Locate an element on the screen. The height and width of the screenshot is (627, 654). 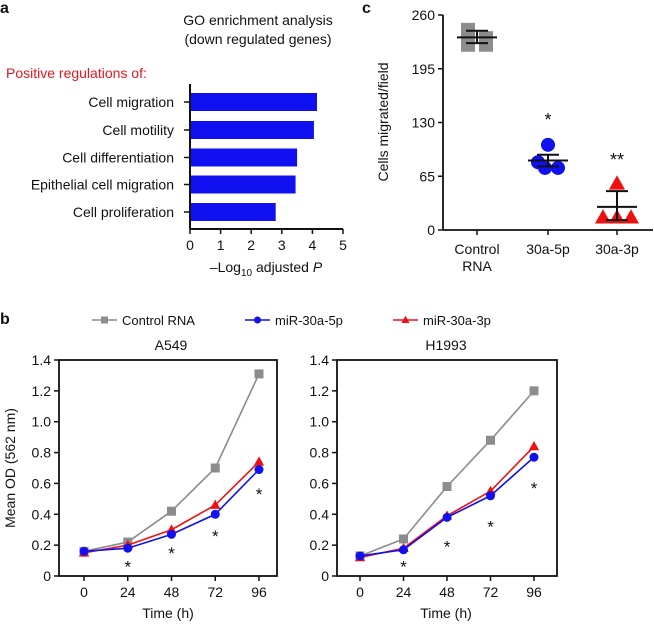
panel-letter-a: a is located at coordinates (4, 8).